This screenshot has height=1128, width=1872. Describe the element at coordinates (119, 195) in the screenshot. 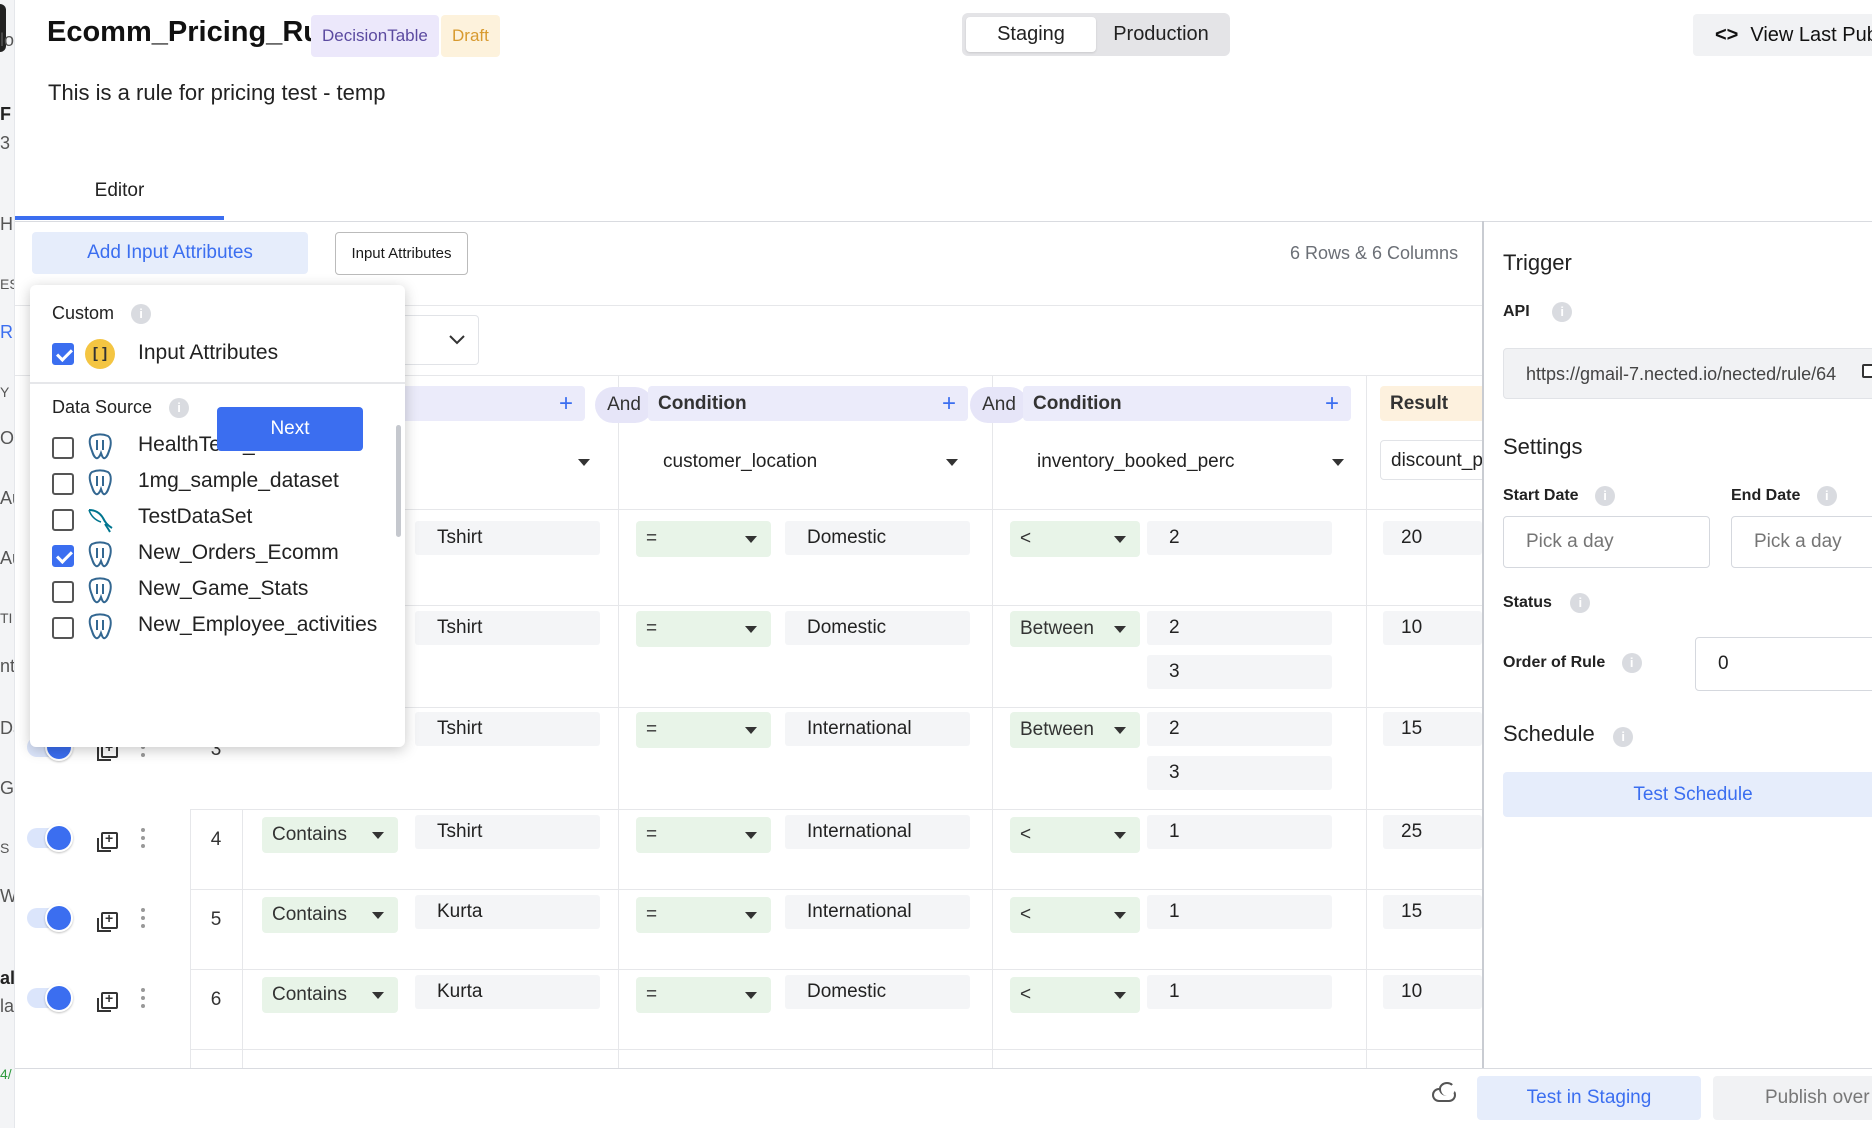

I see `tab-editor: Editor` at that location.